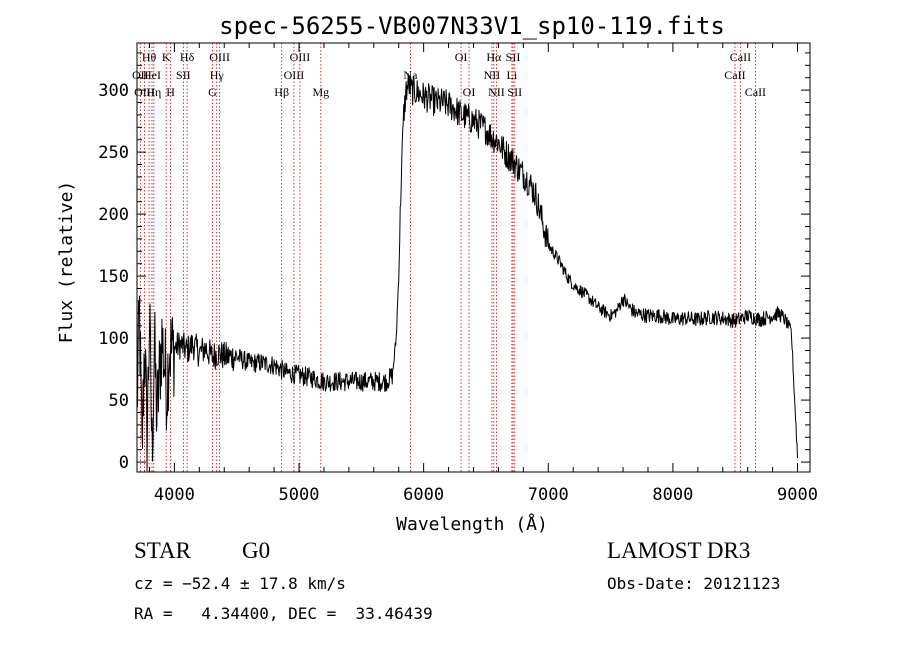  Describe the element at coordinates (174, 495) in the screenshot. I see `x-tick-label: 4000` at that location.